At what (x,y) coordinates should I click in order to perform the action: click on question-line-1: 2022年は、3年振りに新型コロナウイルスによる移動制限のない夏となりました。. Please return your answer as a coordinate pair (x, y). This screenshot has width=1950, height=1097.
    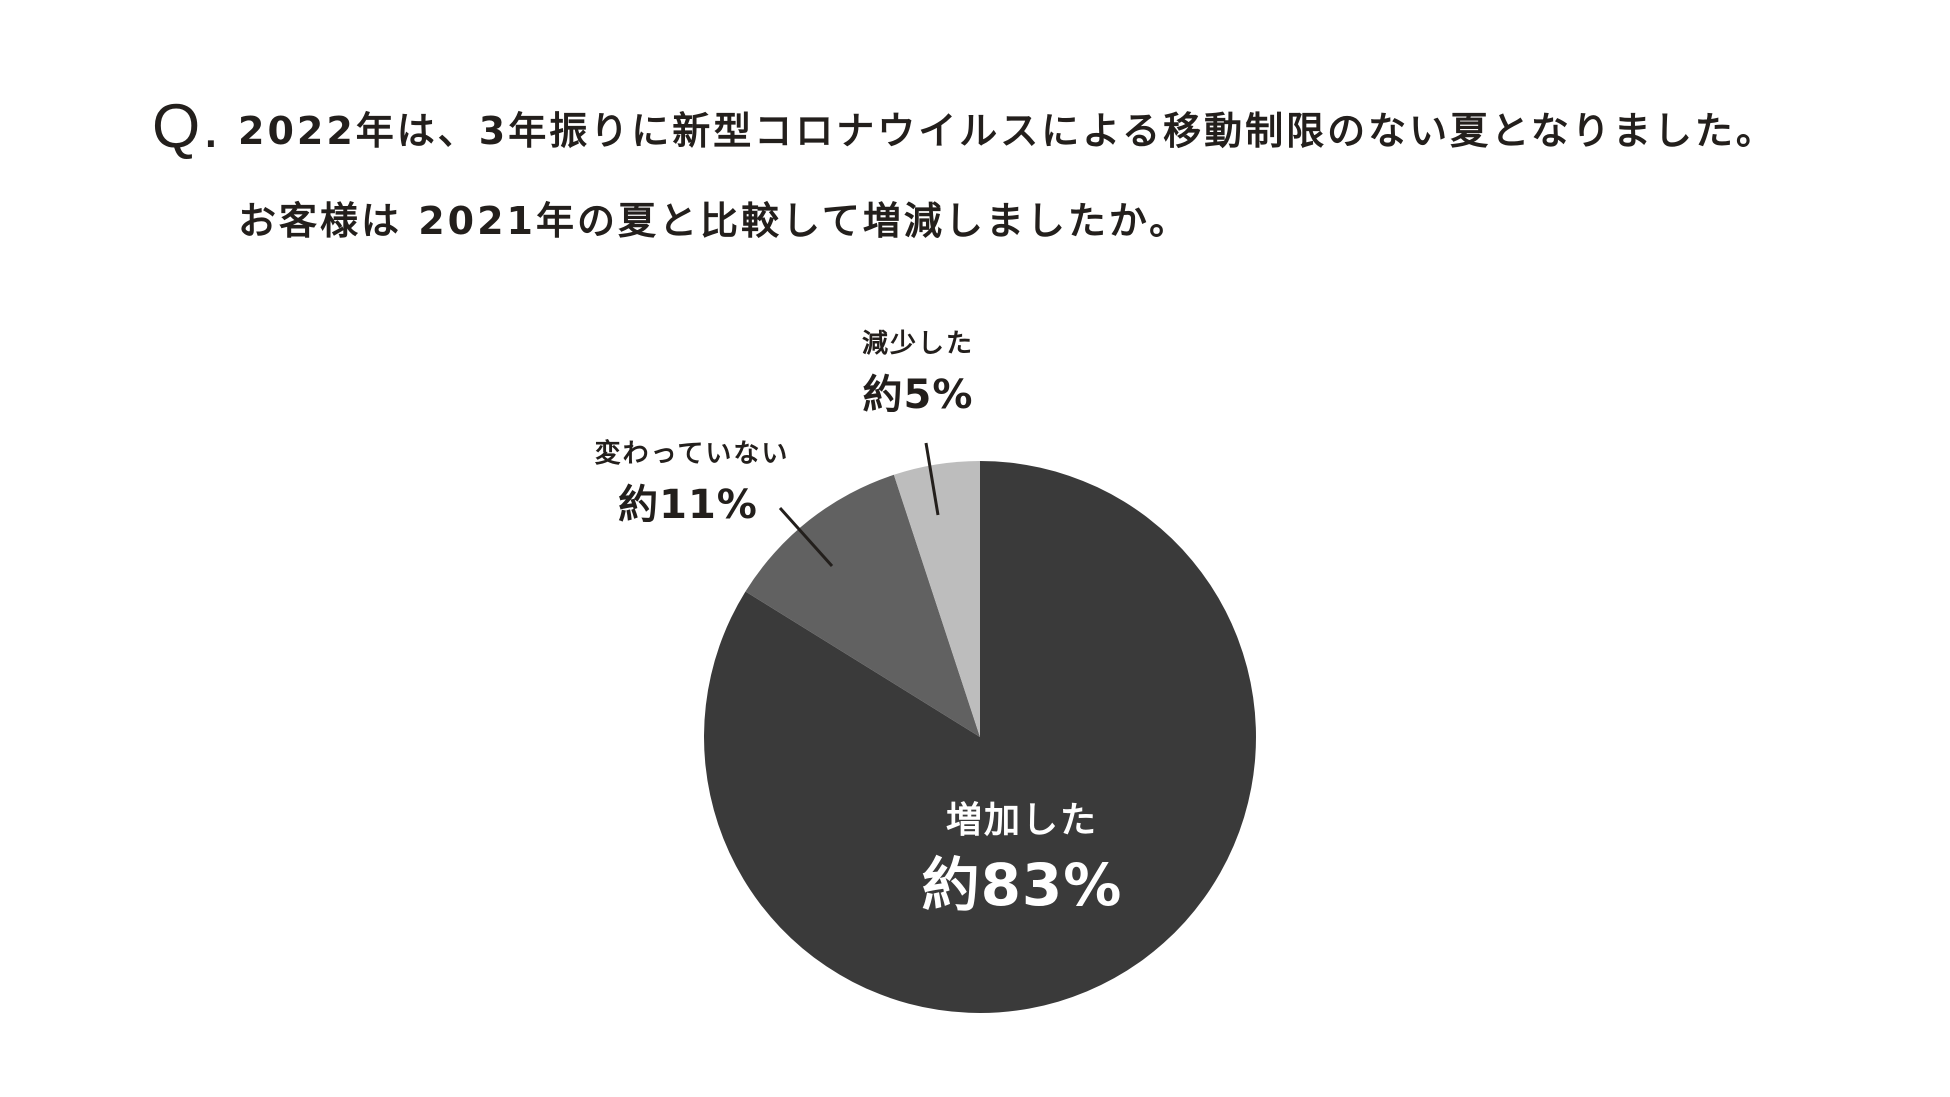
    Looking at the image, I should click on (1007, 131).